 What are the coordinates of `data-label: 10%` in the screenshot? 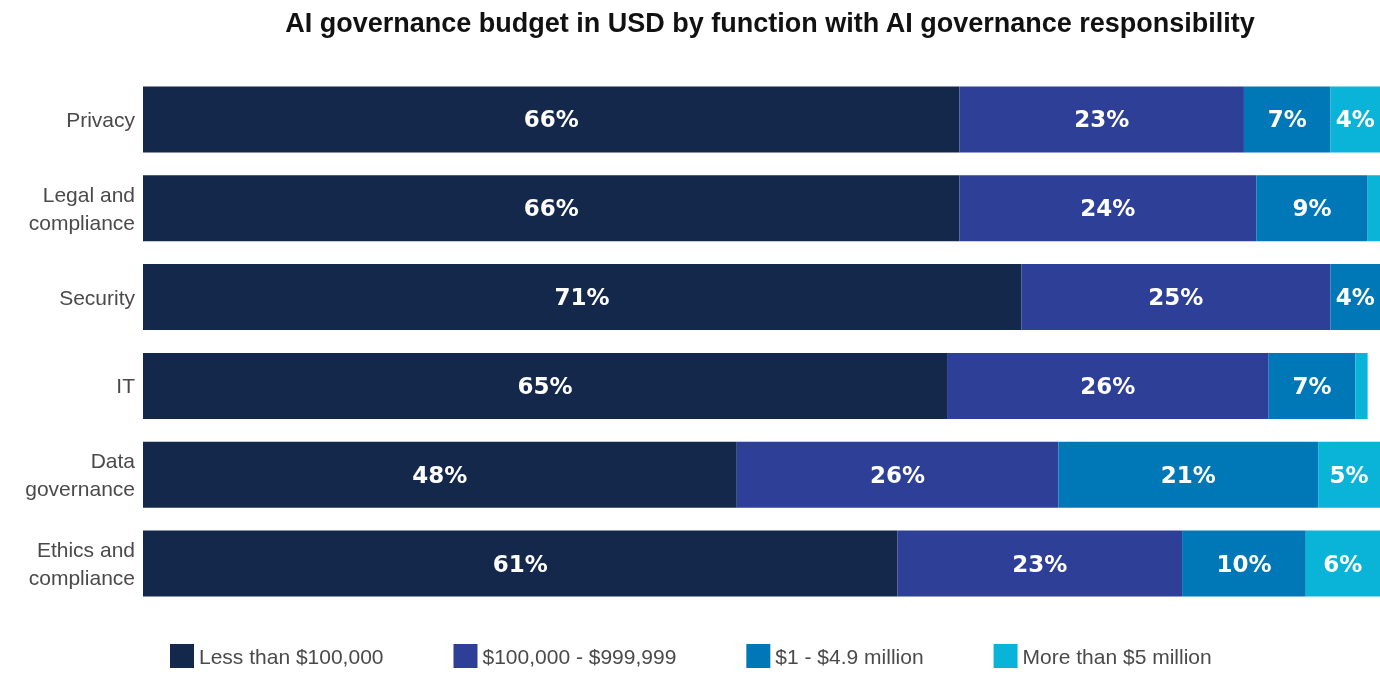 It's located at (1244, 563).